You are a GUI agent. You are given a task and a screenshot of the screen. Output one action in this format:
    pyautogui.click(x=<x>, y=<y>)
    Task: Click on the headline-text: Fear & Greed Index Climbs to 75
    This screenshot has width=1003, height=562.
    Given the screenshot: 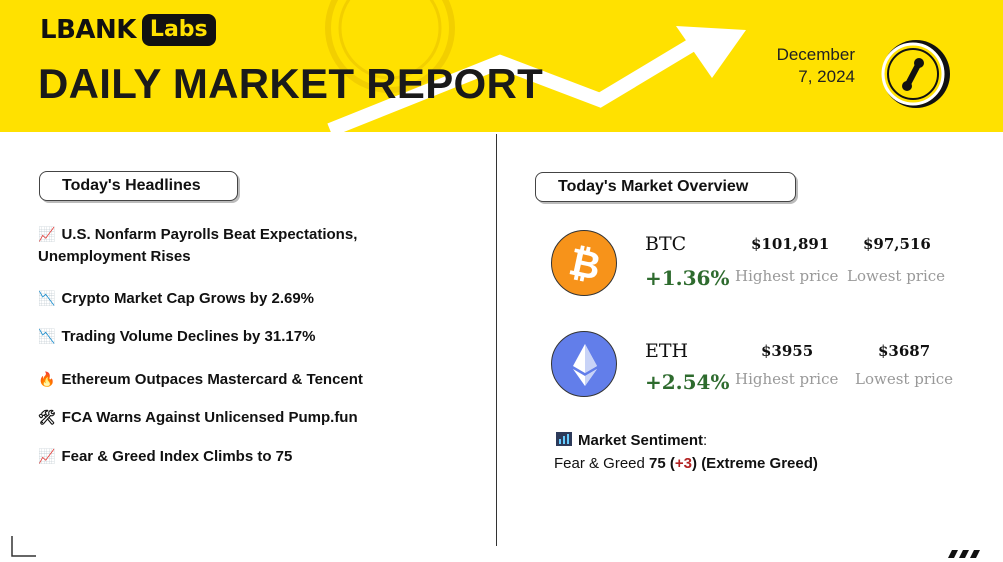 What is the action you would take?
    pyautogui.click(x=177, y=456)
    